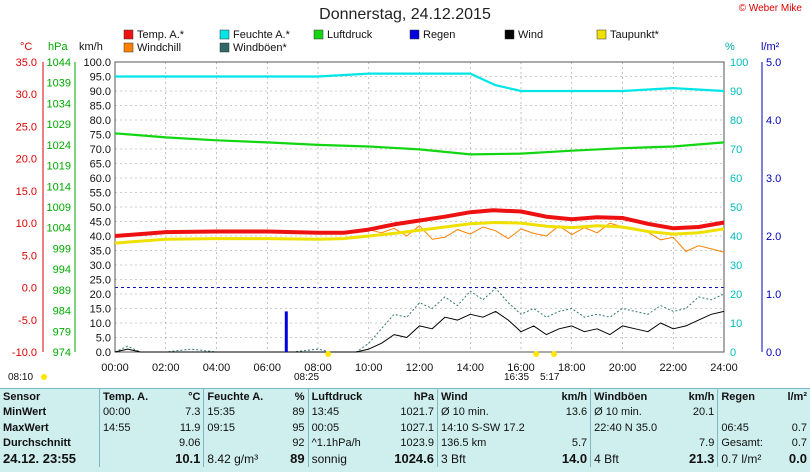 The image size is (810, 472). I want to click on wind-tick-label: 10.0, so click(100, 324).